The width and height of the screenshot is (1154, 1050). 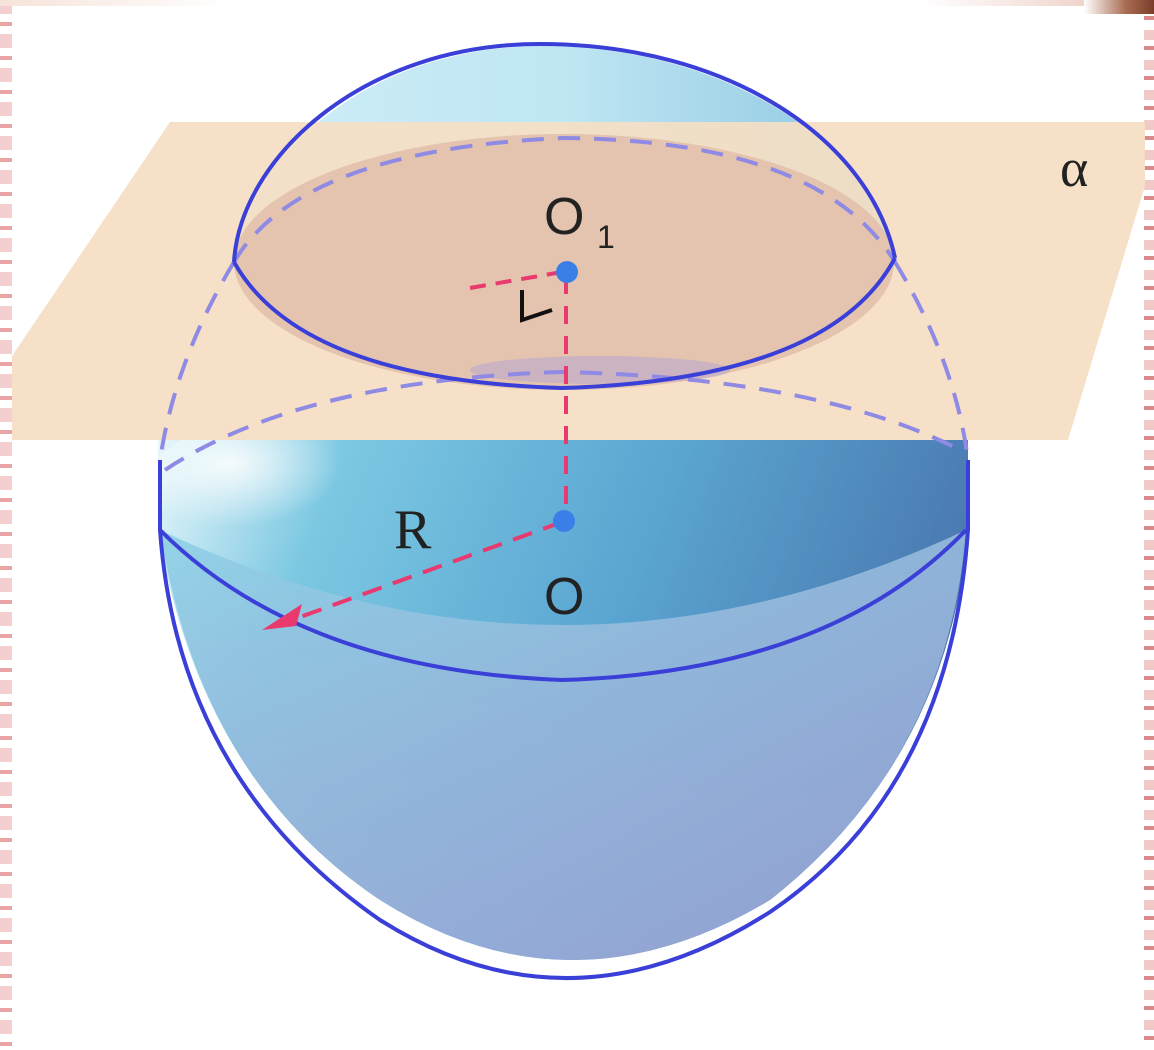 I want to click on sphere-top-cap, so click(x=564, y=153).